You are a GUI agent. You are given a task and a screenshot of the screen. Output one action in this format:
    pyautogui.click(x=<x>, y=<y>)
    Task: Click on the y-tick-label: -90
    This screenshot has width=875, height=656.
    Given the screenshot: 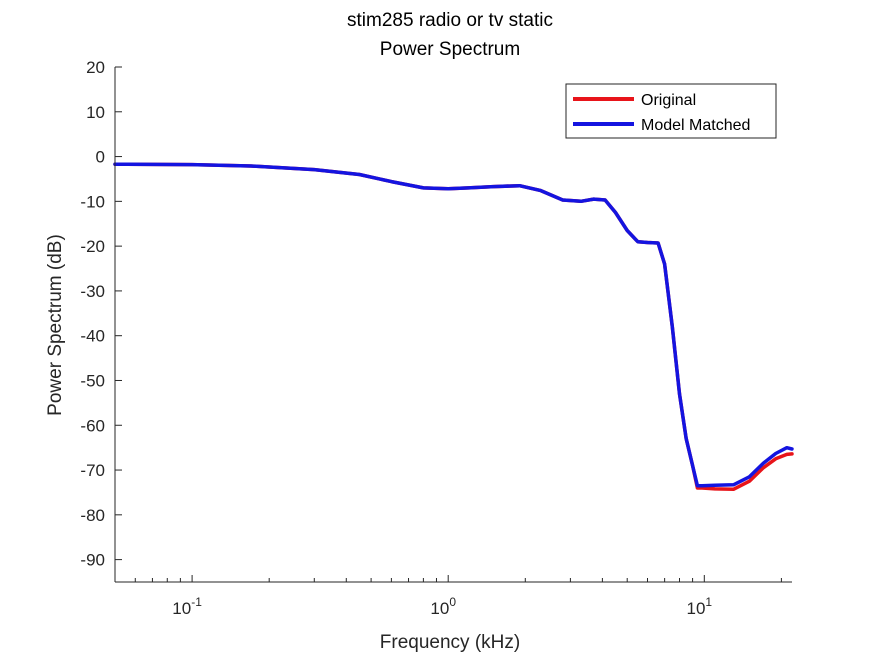 What is the action you would take?
    pyautogui.click(x=92, y=560)
    